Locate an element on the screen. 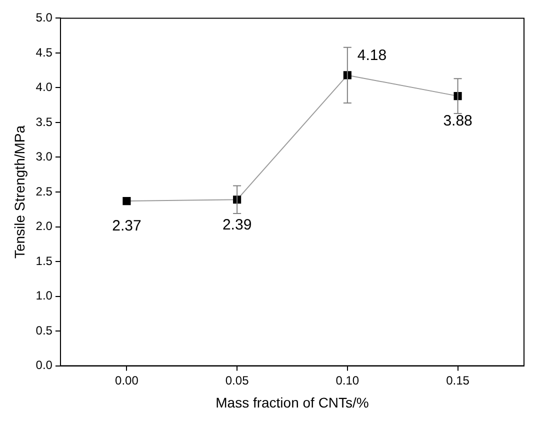  y-tick-label: 4.0 is located at coordinates (44, 87).